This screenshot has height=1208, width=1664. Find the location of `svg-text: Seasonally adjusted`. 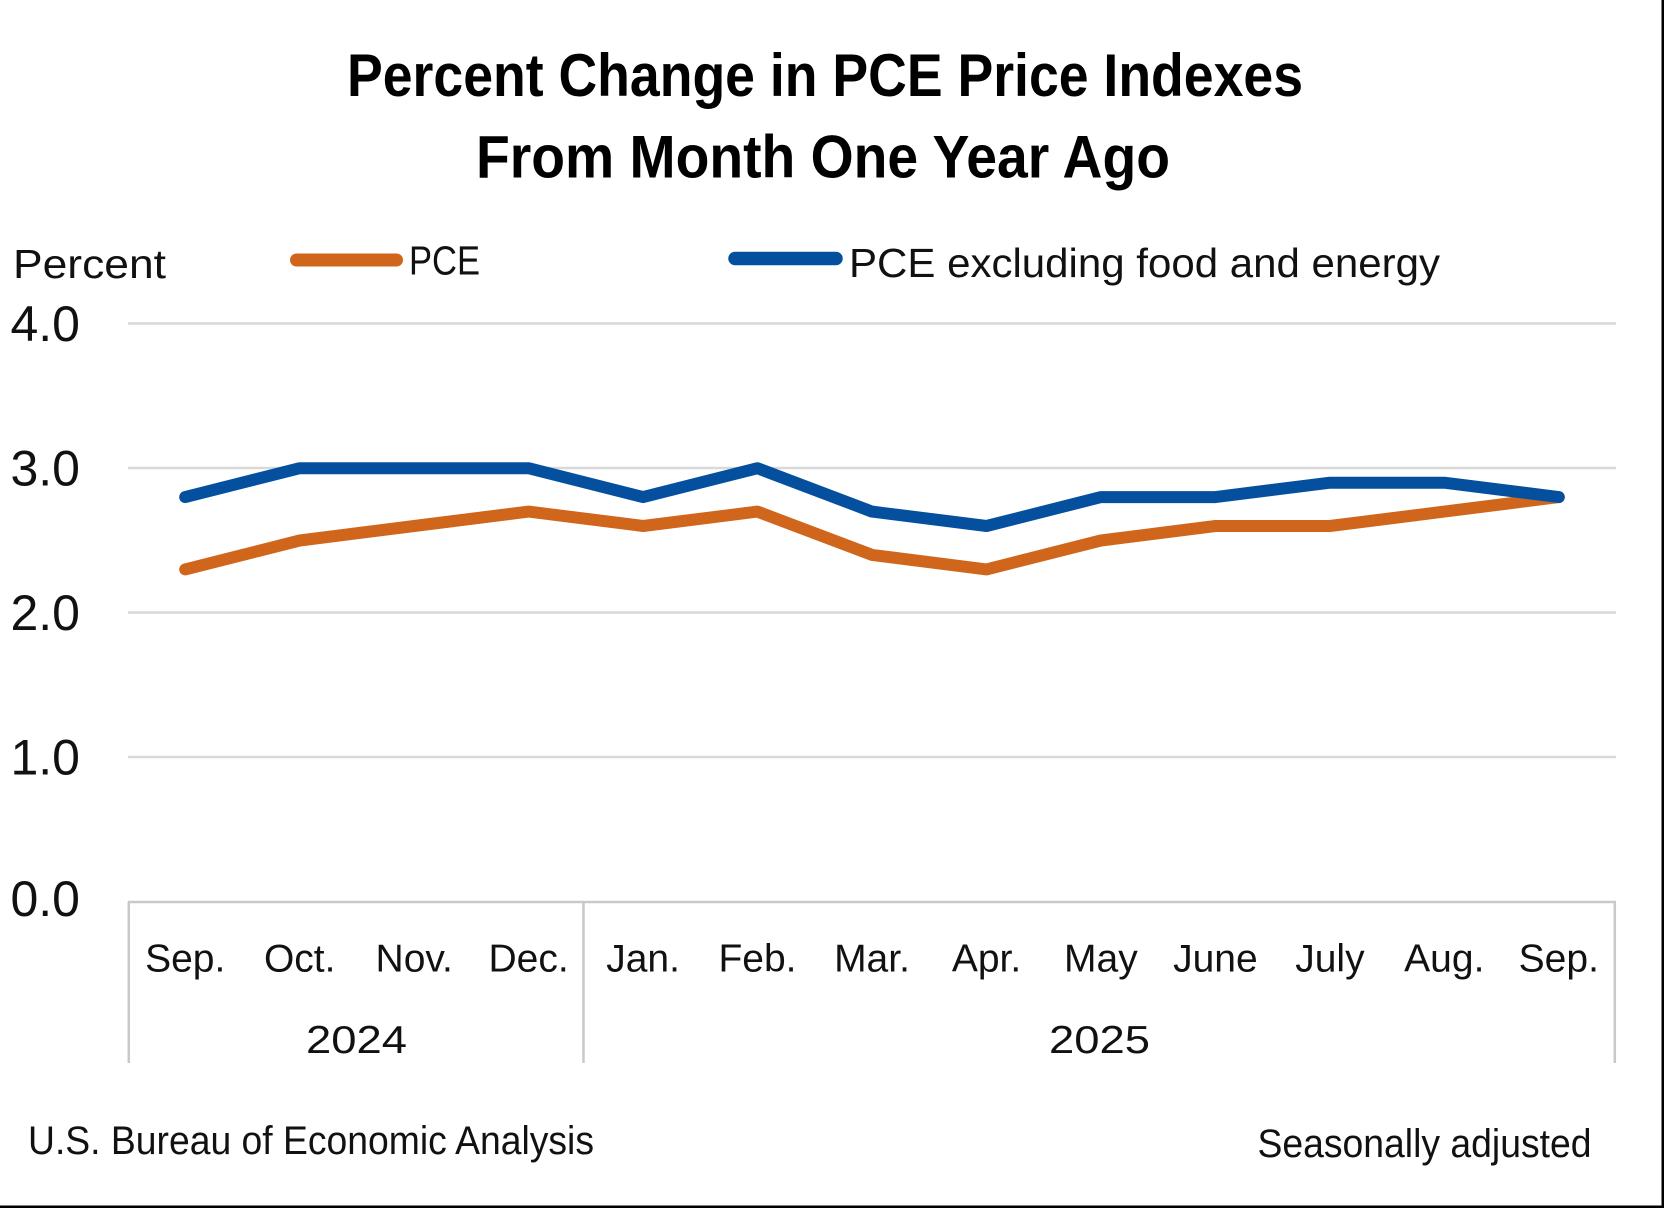

svg-text: Seasonally adjusted is located at coordinates (1425, 1144).